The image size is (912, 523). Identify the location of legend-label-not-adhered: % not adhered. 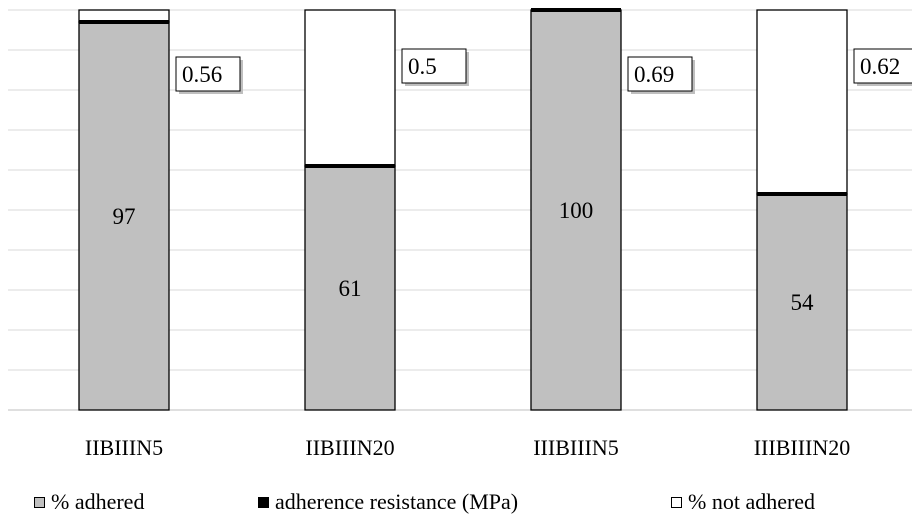
(752, 501).